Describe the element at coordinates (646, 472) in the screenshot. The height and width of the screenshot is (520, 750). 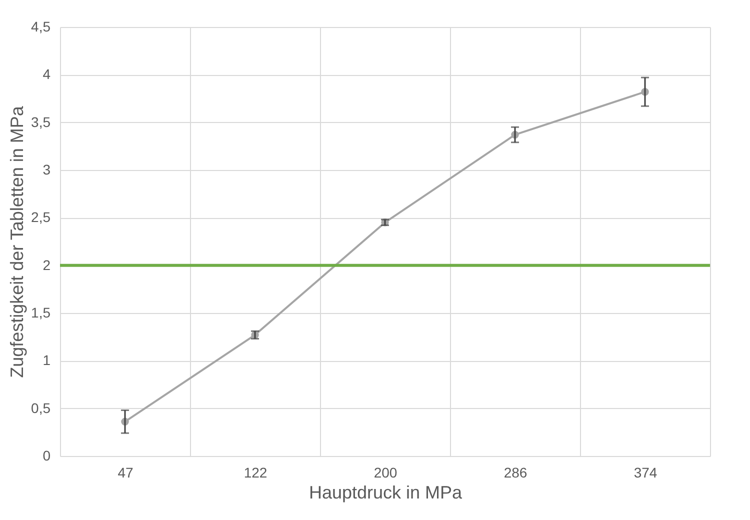
I see `x-tick-label: 374` at that location.